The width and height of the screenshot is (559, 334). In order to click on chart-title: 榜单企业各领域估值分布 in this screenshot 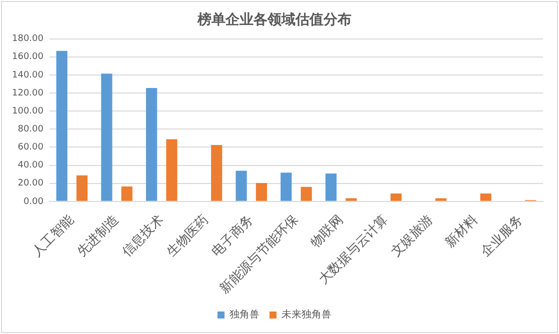, I will do `click(274, 19)`.